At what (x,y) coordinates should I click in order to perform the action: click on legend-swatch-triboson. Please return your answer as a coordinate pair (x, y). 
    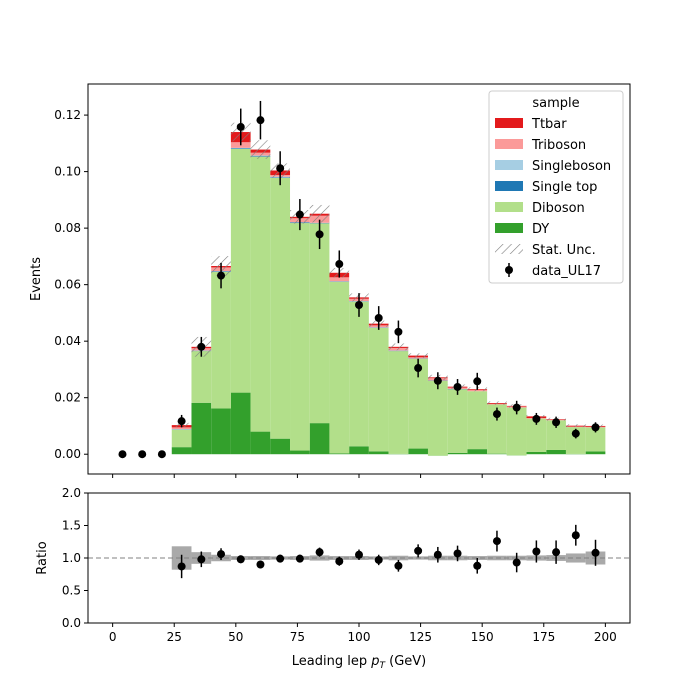
    Looking at the image, I should click on (509, 144).